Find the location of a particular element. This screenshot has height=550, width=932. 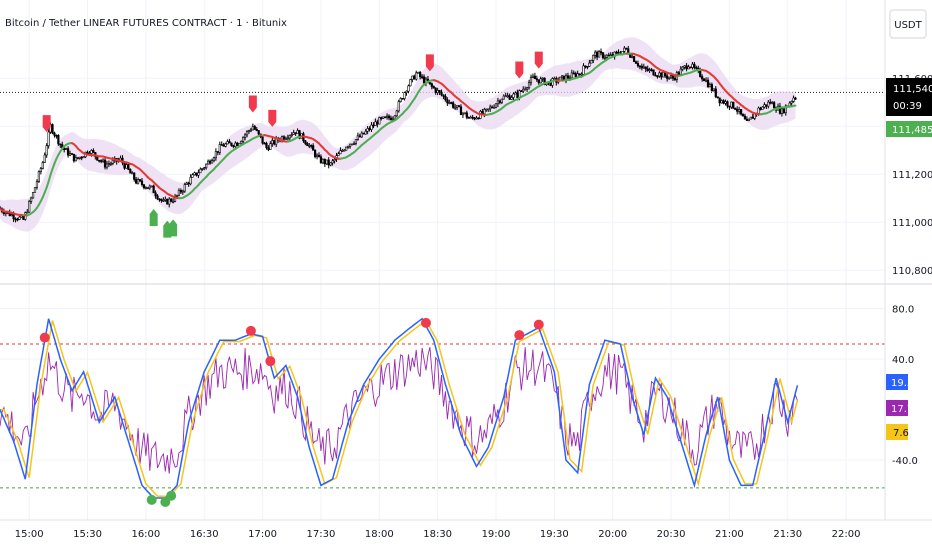

x-tick-label: 19:30 is located at coordinates (554, 534).